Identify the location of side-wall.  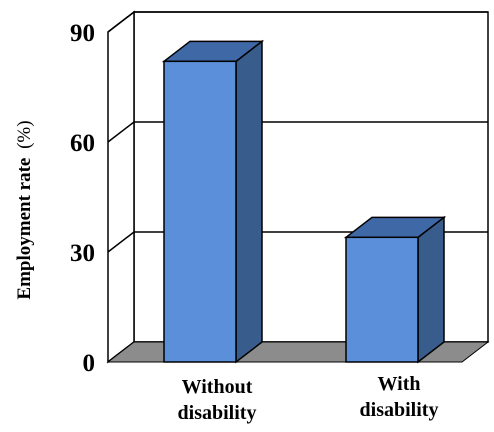
(121, 187).